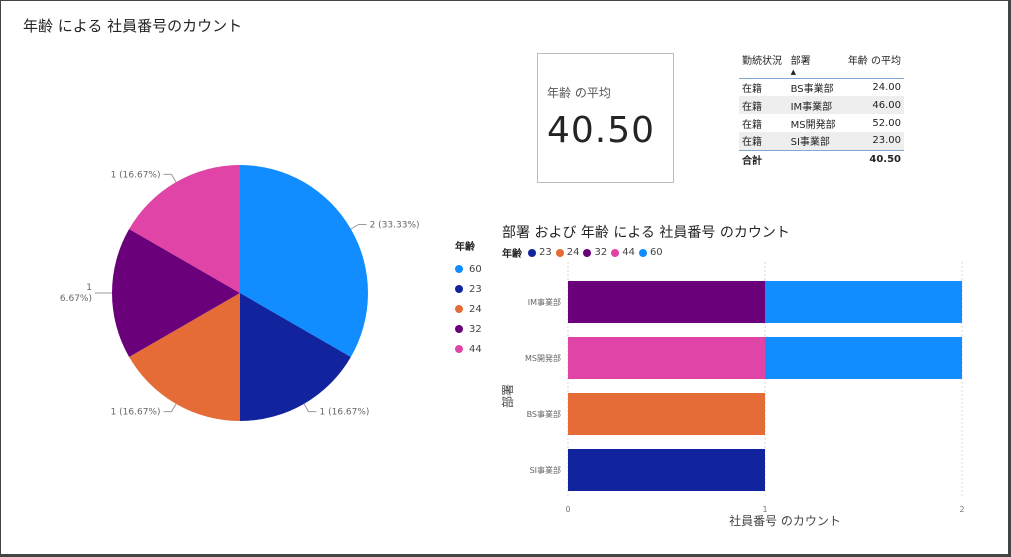  Describe the element at coordinates (573, 252) in the screenshot. I see `bar-legend-label: 24` at that location.